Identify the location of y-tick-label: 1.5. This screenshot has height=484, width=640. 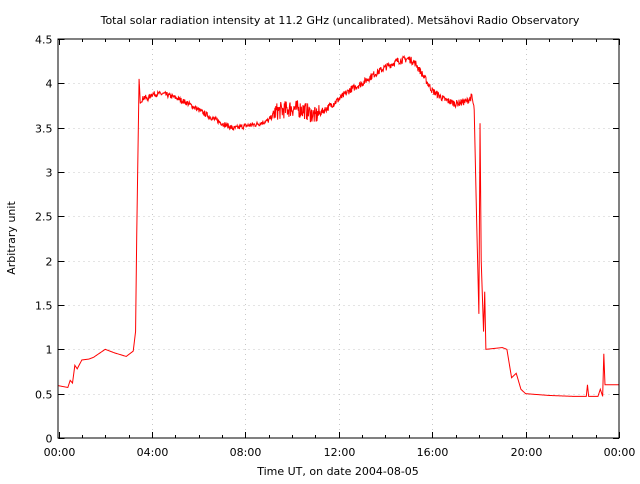
(44, 306).